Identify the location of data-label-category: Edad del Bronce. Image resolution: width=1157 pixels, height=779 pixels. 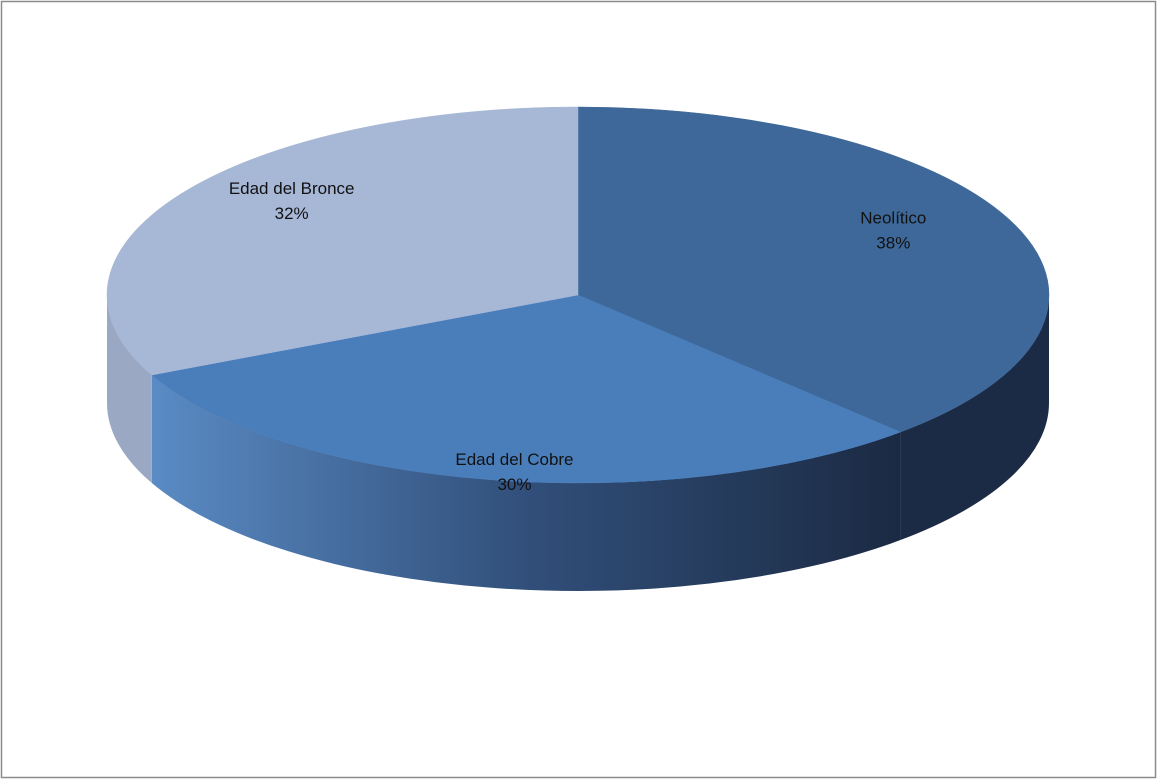
(292, 188).